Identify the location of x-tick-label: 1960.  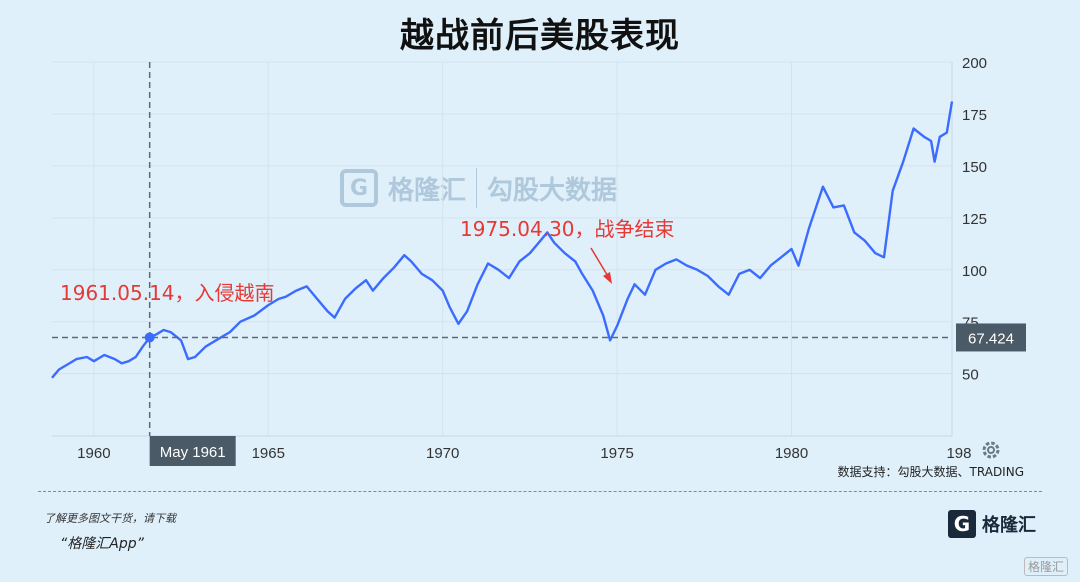
(93, 453).